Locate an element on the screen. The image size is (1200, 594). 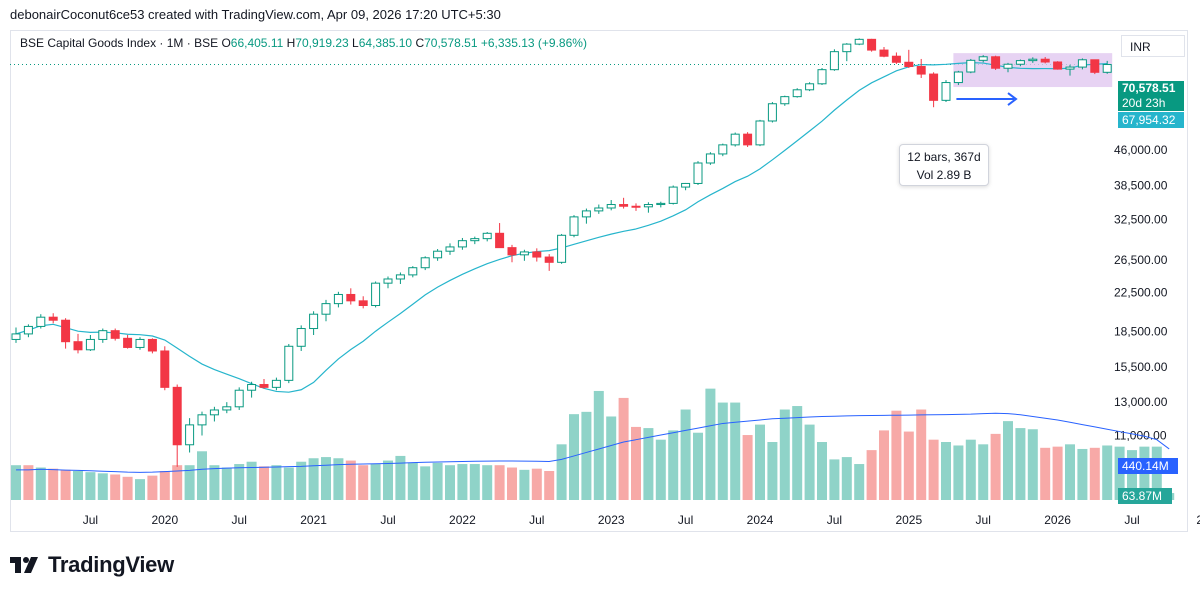
volume-ma-tag: 440.14M is located at coordinates (1148, 466).